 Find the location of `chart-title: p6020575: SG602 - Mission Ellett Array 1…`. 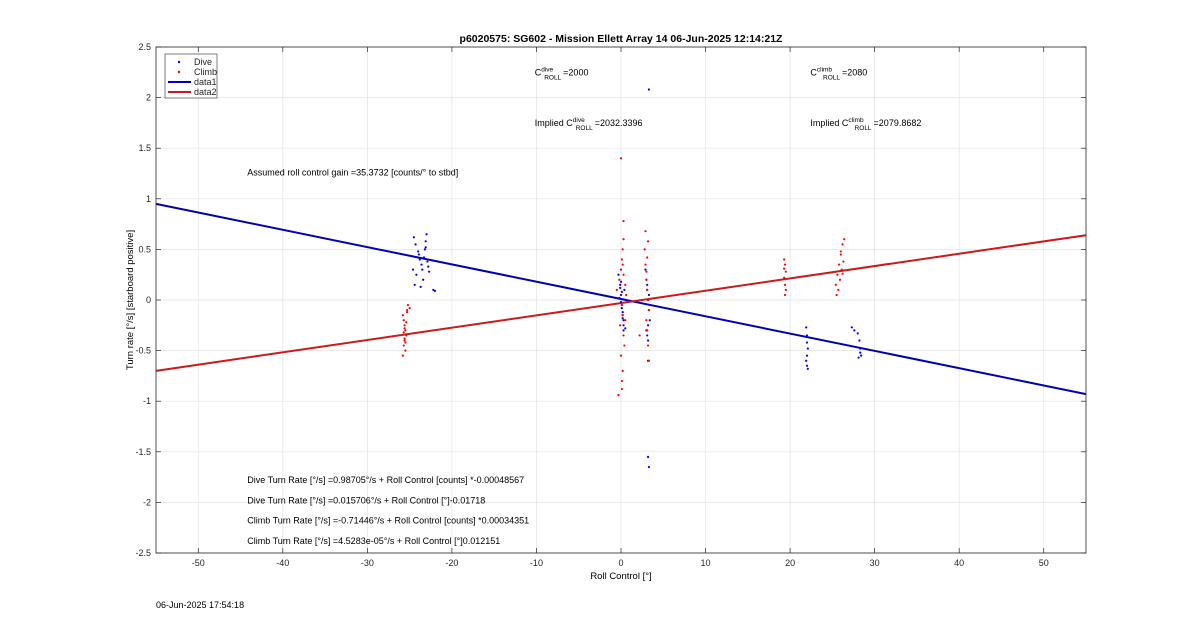

chart-title: p6020575: SG602 - Mission Ellett Array 1… is located at coordinates (622, 39).